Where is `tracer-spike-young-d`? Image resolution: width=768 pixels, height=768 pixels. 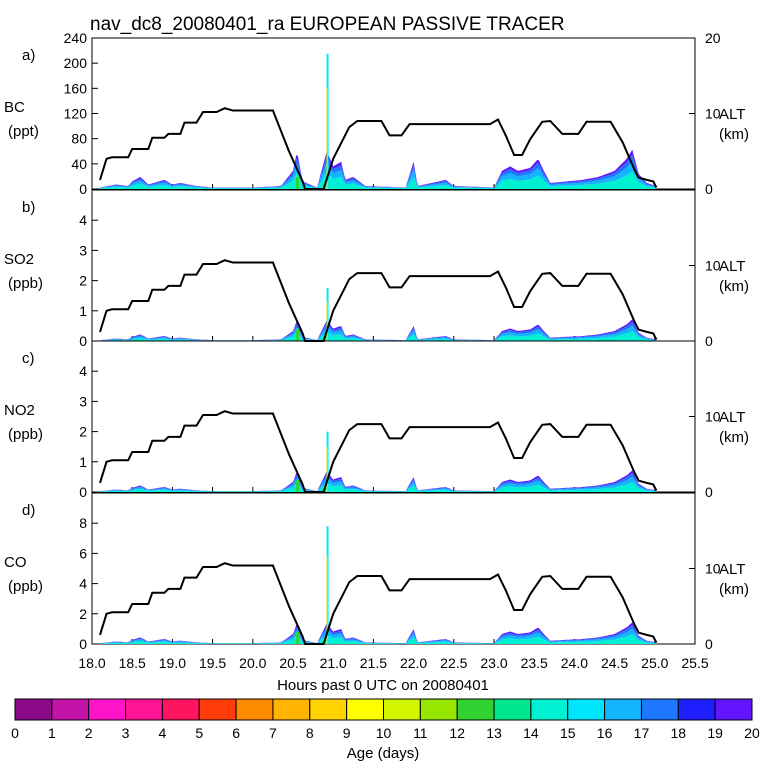 tracer-spike-young-d is located at coordinates (327, 599).